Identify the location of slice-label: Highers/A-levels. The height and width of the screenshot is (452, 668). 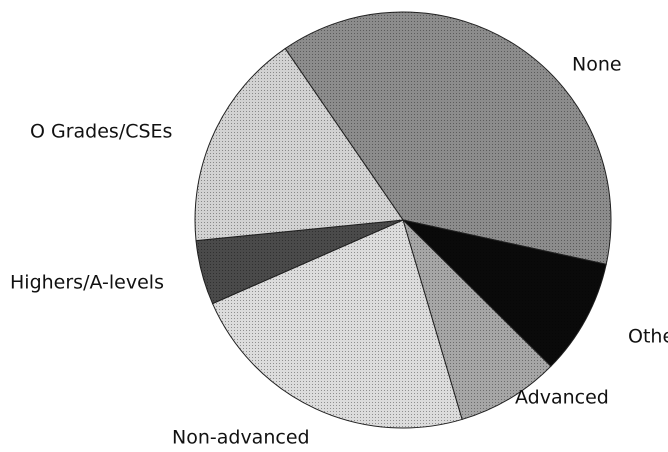
(87, 283).